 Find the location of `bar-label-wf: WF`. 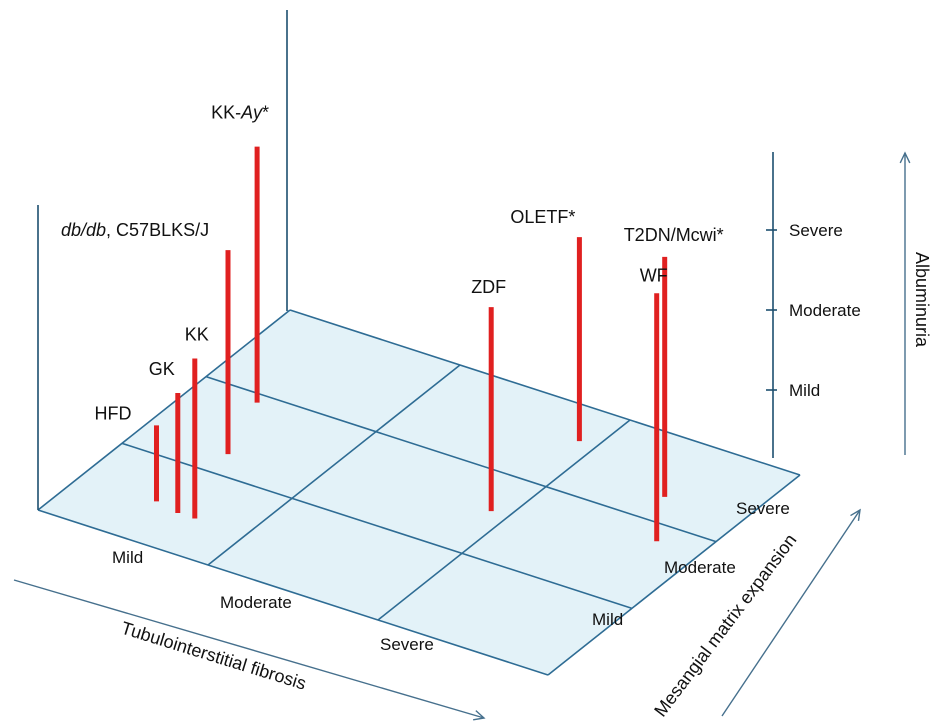

bar-label-wf: WF is located at coordinates (654, 275).